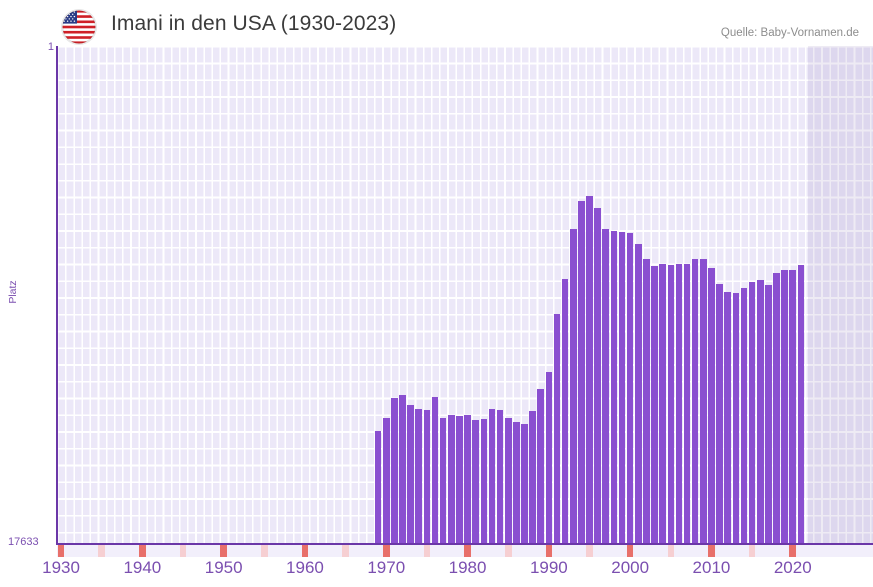  Describe the element at coordinates (57, 295) in the screenshot. I see `y-axis-line` at that location.